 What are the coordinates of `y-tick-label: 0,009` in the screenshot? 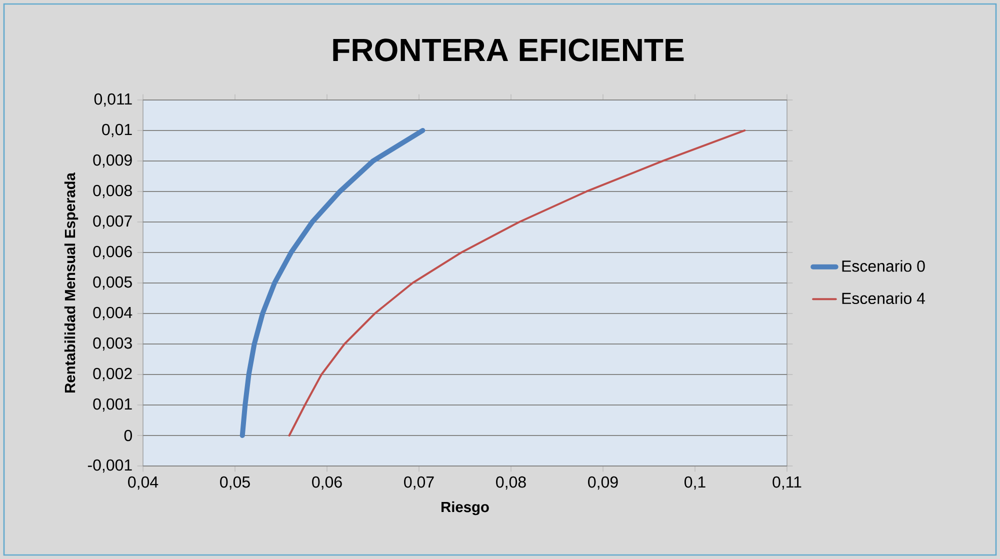 It's located at (112, 161).